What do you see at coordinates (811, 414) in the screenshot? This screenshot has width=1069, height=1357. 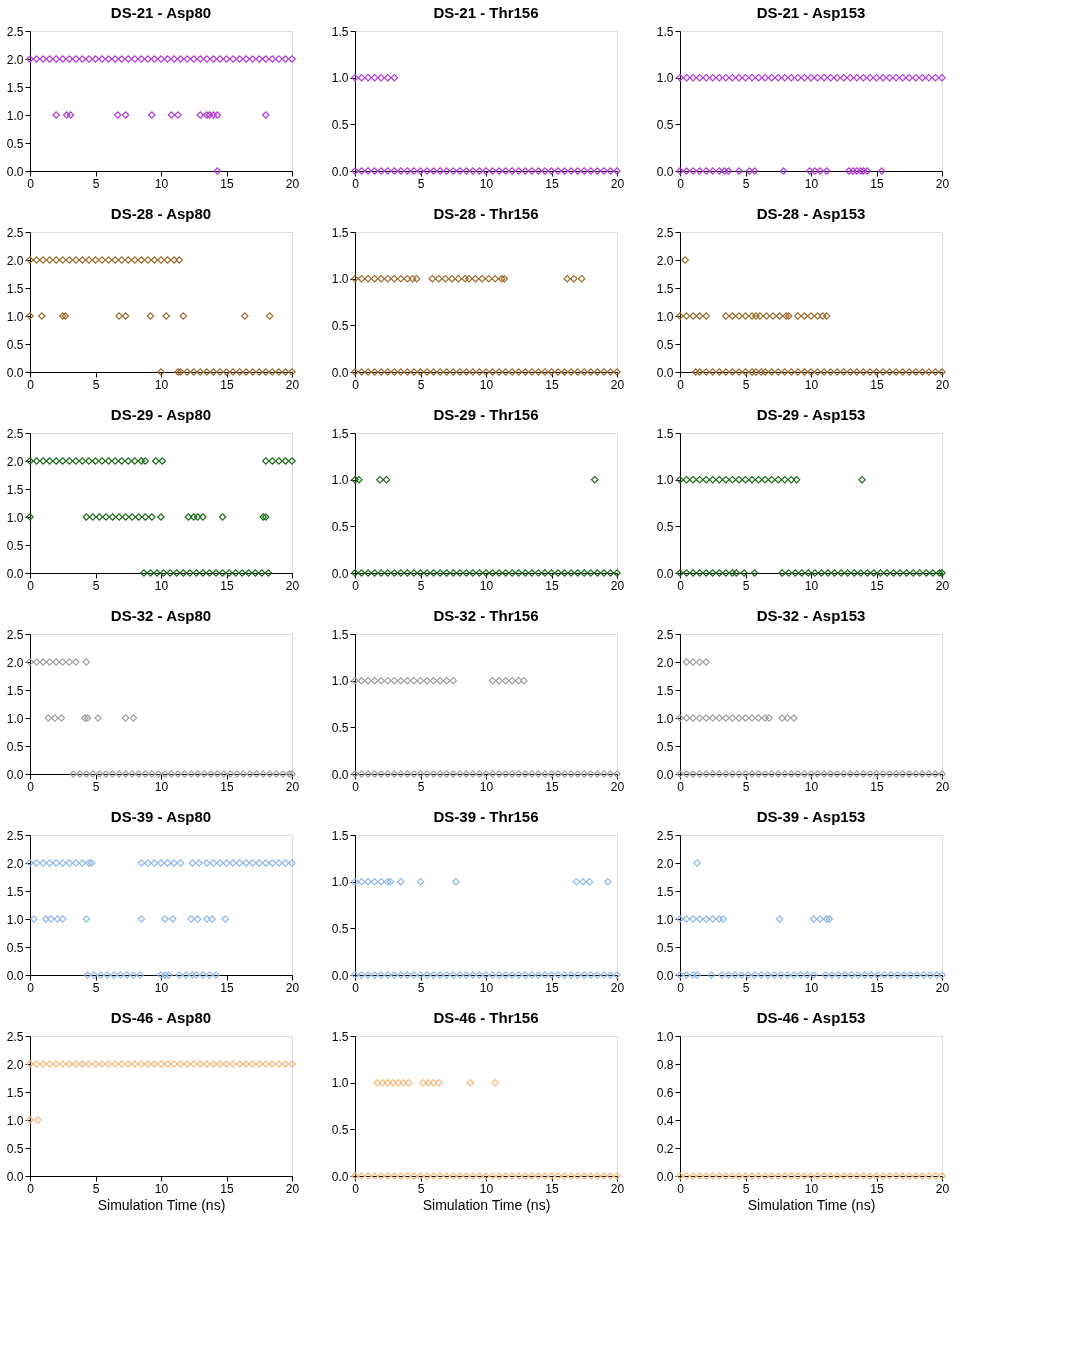 I see `chart-title: DS-29 - Asp153` at bounding box center [811, 414].